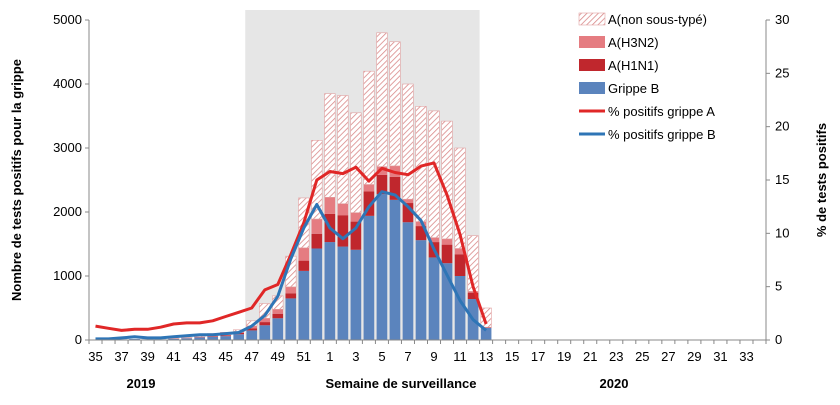 The image size is (840, 405). What do you see at coordinates (592, 65) in the screenshot?
I see `legend-swatch-a-h1n1-` at bounding box center [592, 65].